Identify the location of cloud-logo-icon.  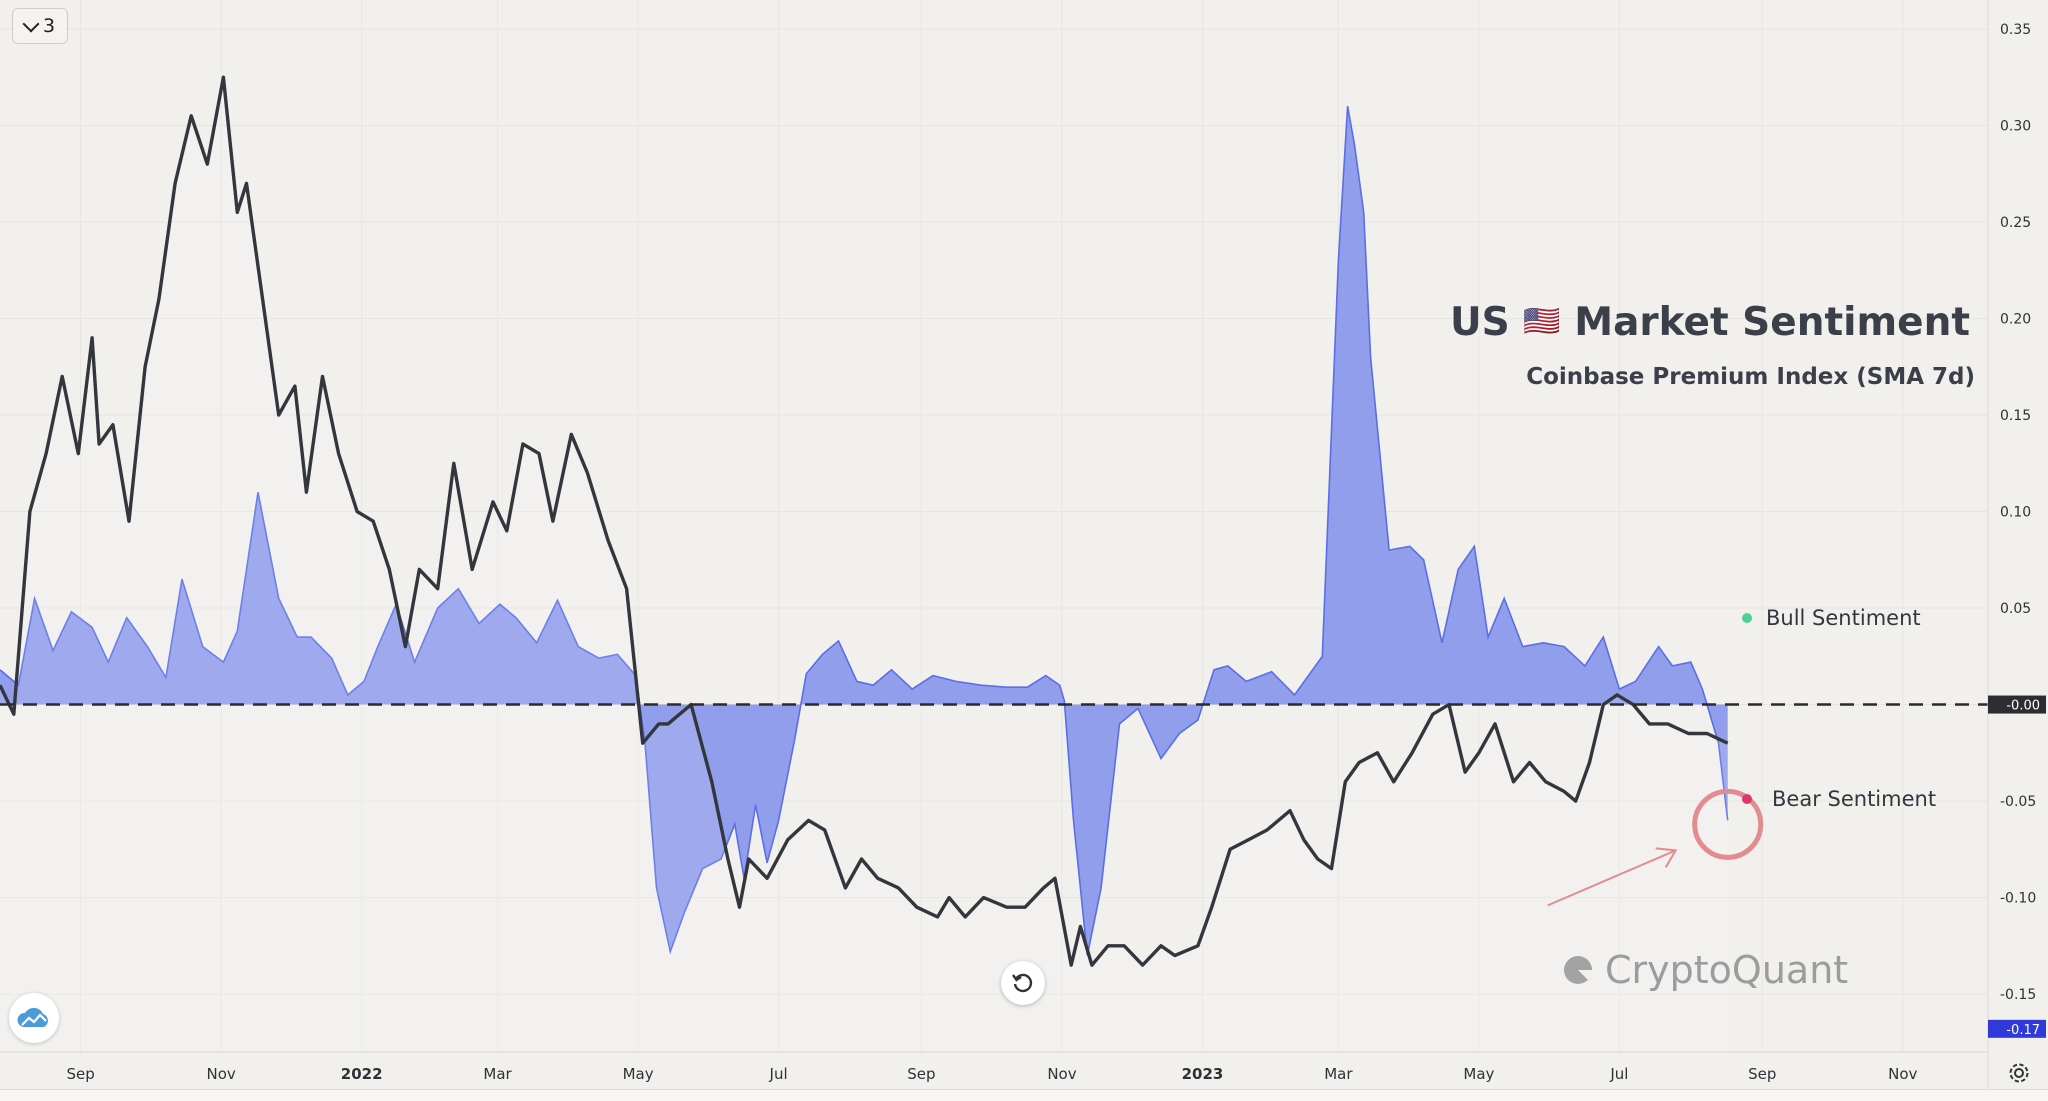
(32, 1017).